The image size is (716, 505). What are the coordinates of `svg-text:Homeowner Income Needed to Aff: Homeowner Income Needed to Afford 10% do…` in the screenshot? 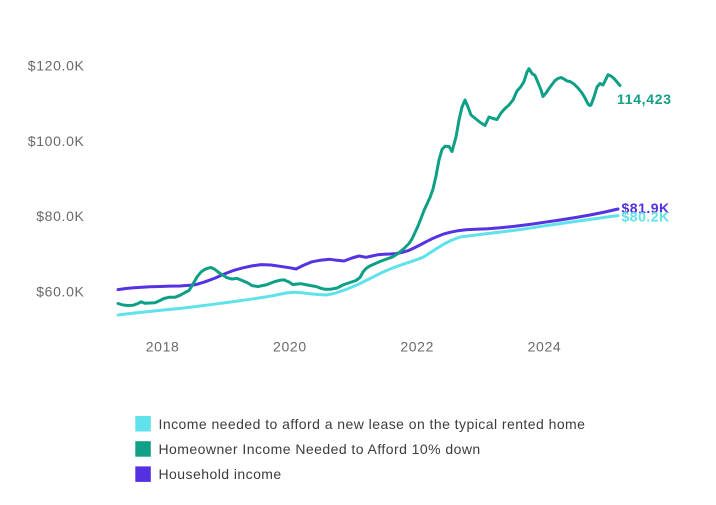 It's located at (320, 449).